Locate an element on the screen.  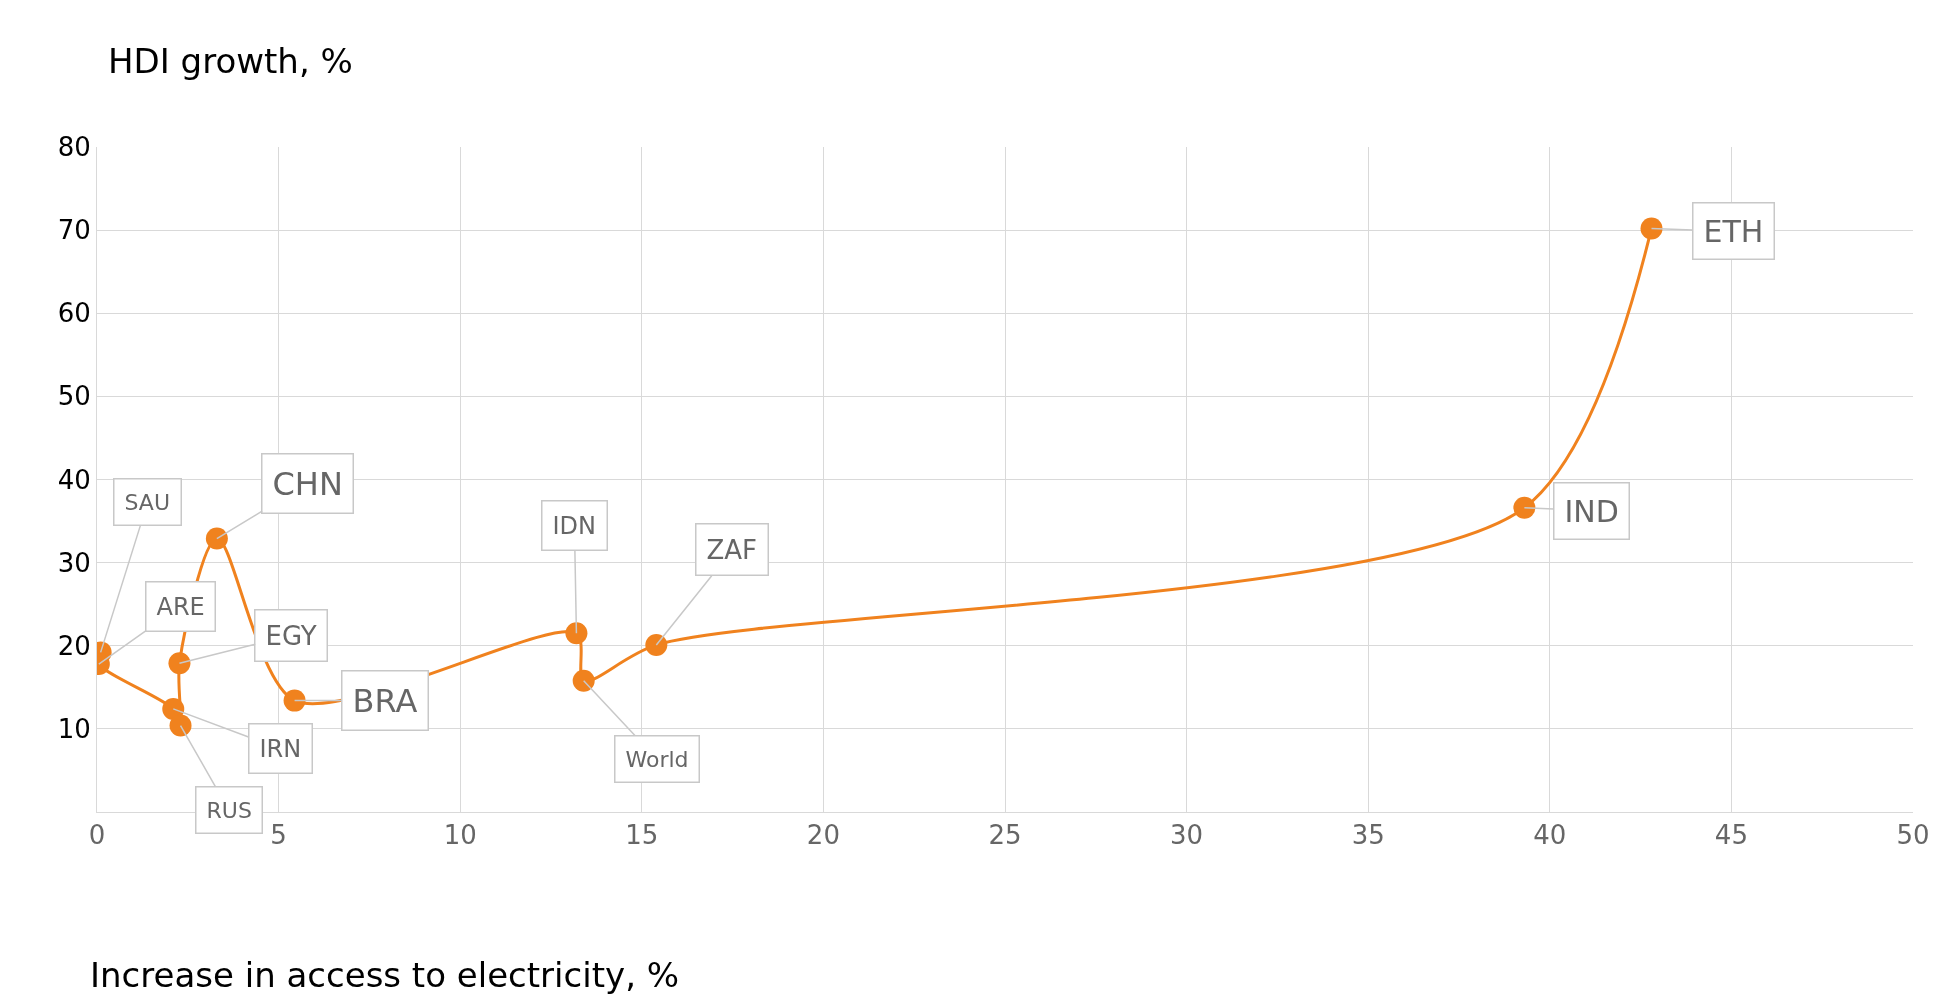
annotation: ZAF is located at coordinates (732, 549).